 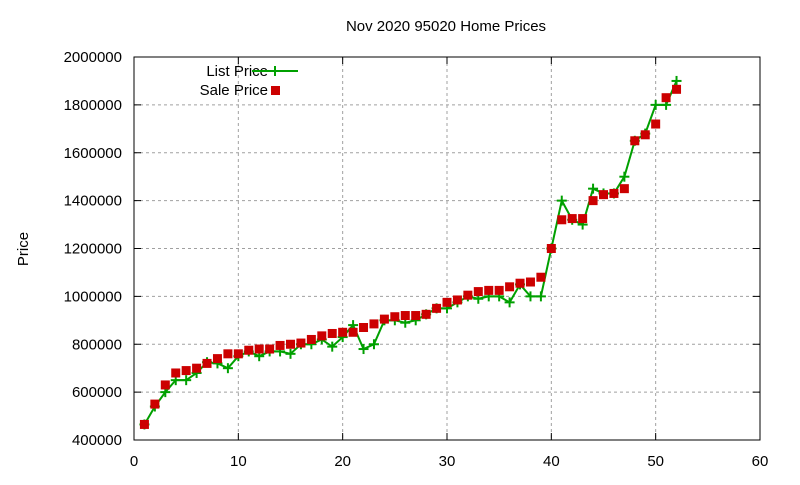 What do you see at coordinates (249, 81) in the screenshot?
I see `legend: List Price Sale Price` at bounding box center [249, 81].